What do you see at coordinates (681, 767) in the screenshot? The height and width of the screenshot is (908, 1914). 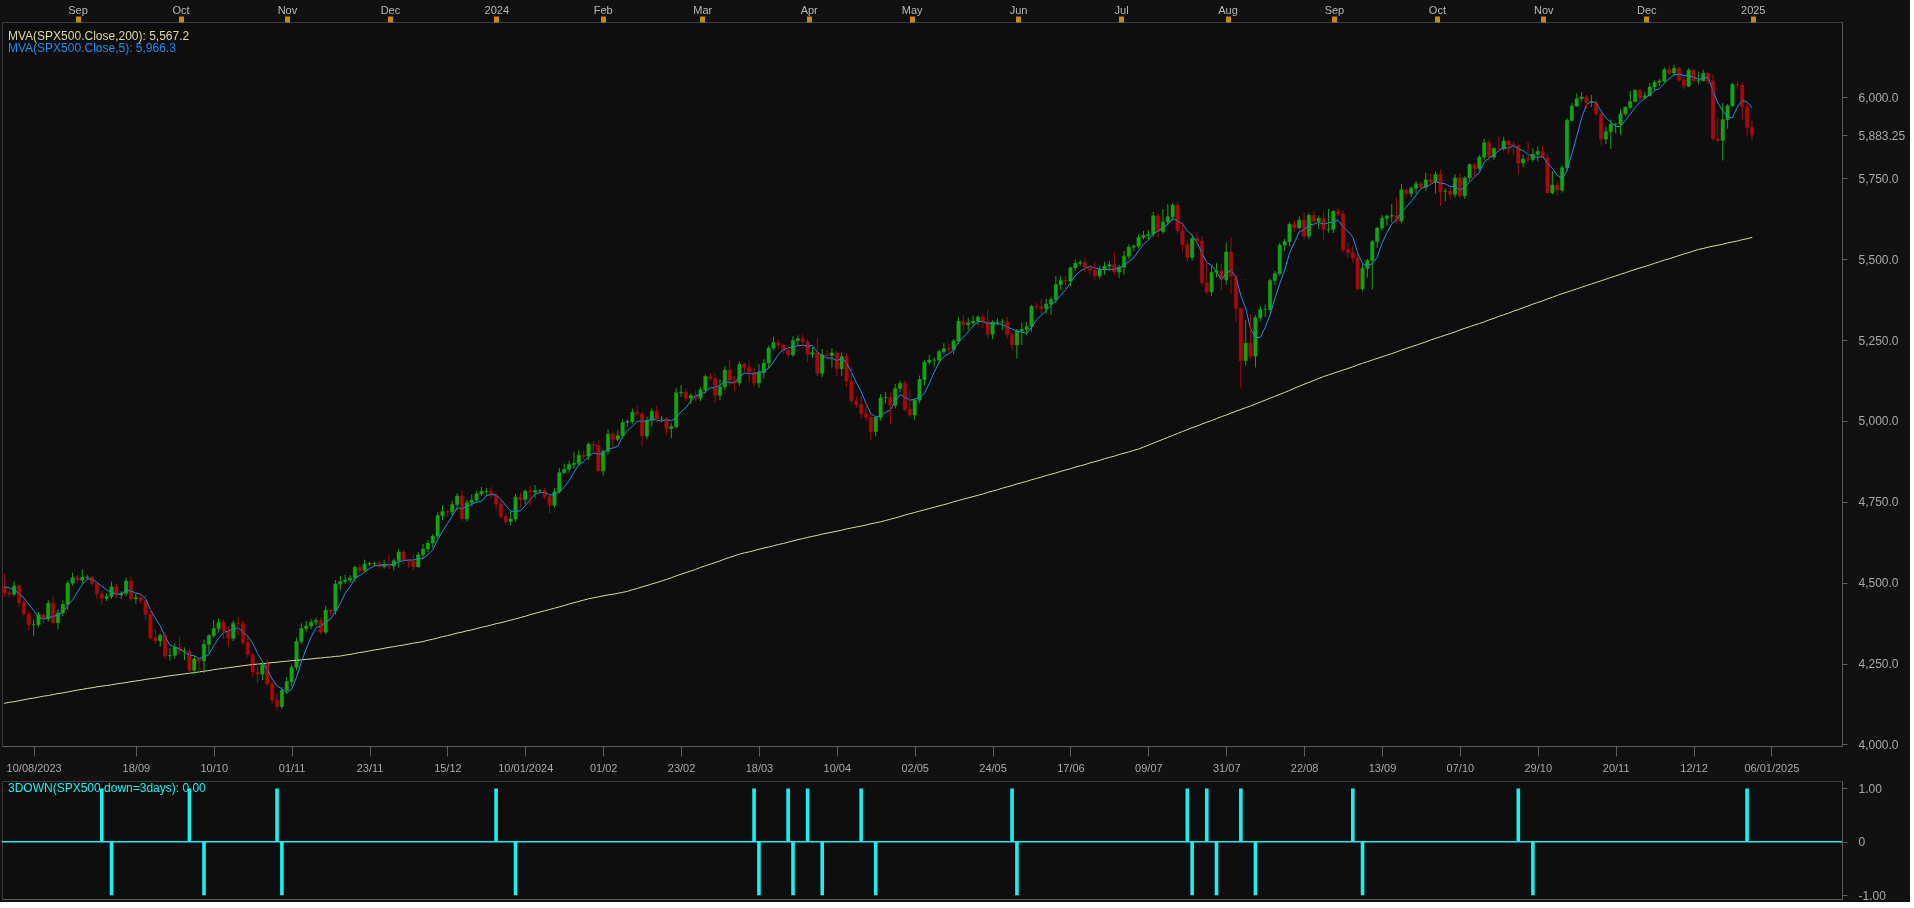 I see `x-tick-label: 23/02` at bounding box center [681, 767].